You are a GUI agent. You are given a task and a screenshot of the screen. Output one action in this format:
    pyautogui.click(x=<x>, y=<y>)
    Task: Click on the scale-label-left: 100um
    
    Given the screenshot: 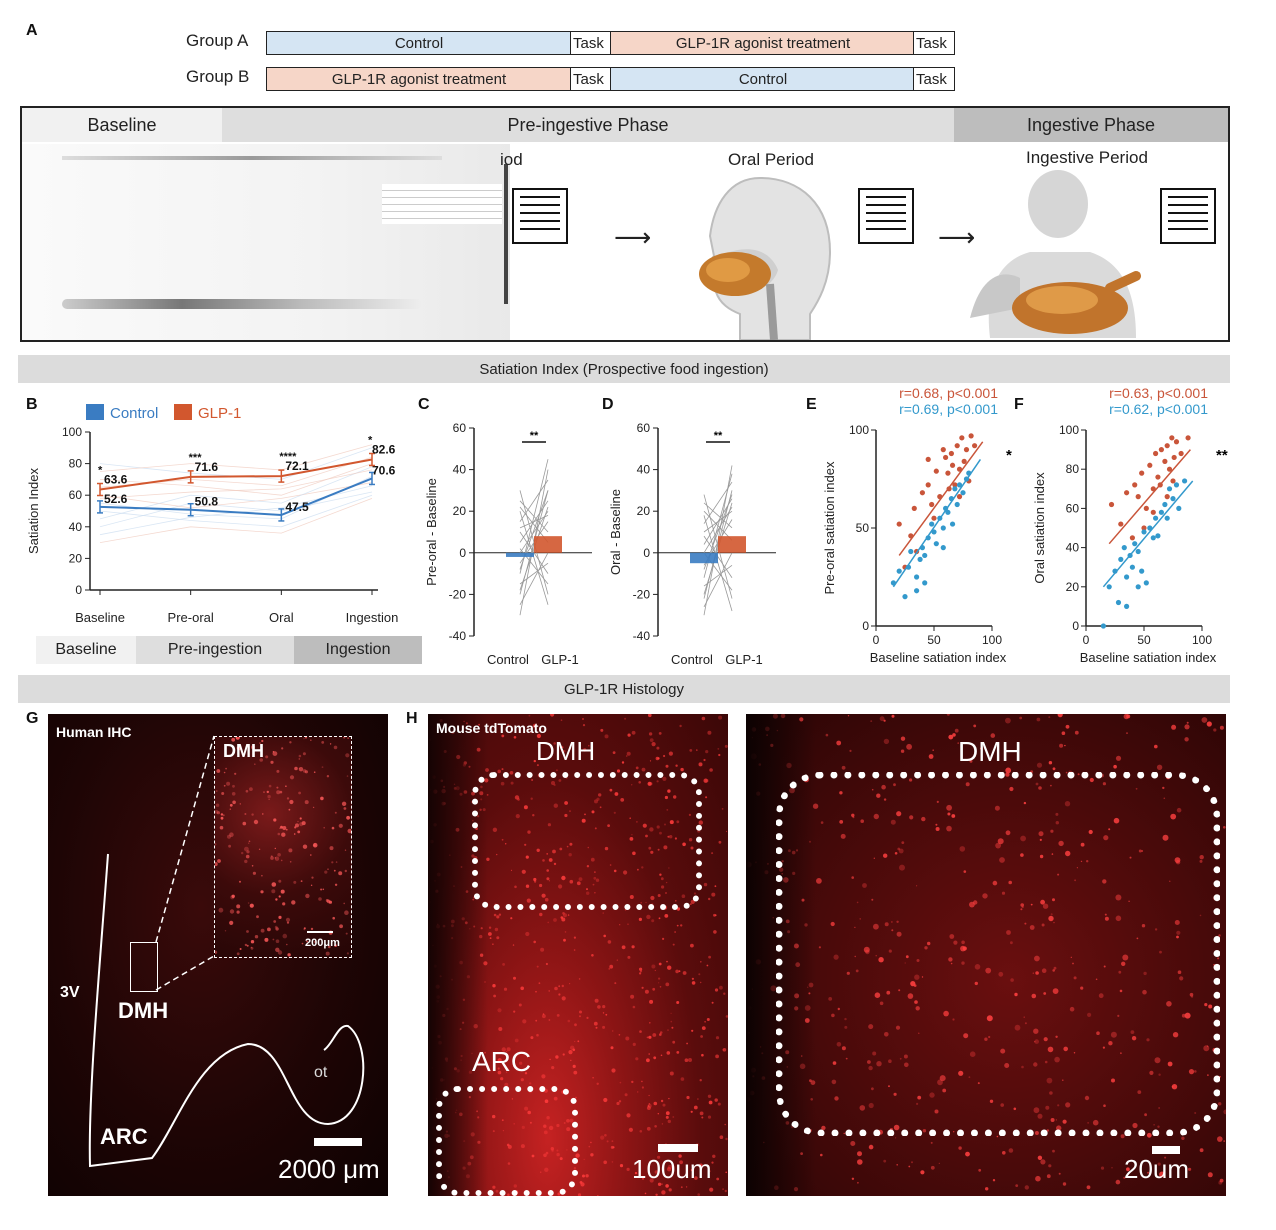 What is the action you would take?
    pyautogui.click(x=672, y=1169)
    